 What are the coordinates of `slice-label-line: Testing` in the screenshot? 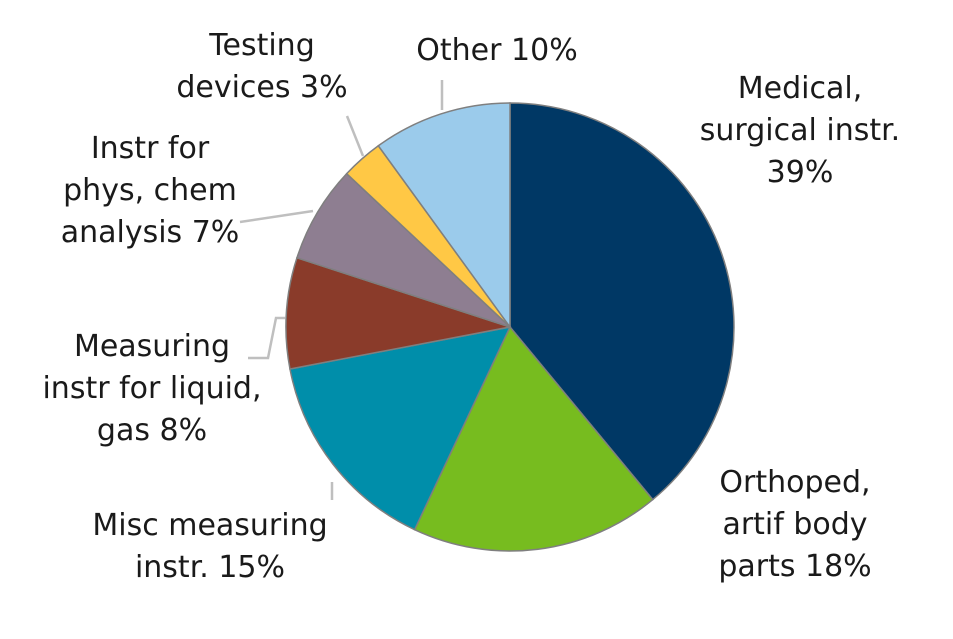 It's located at (261, 45).